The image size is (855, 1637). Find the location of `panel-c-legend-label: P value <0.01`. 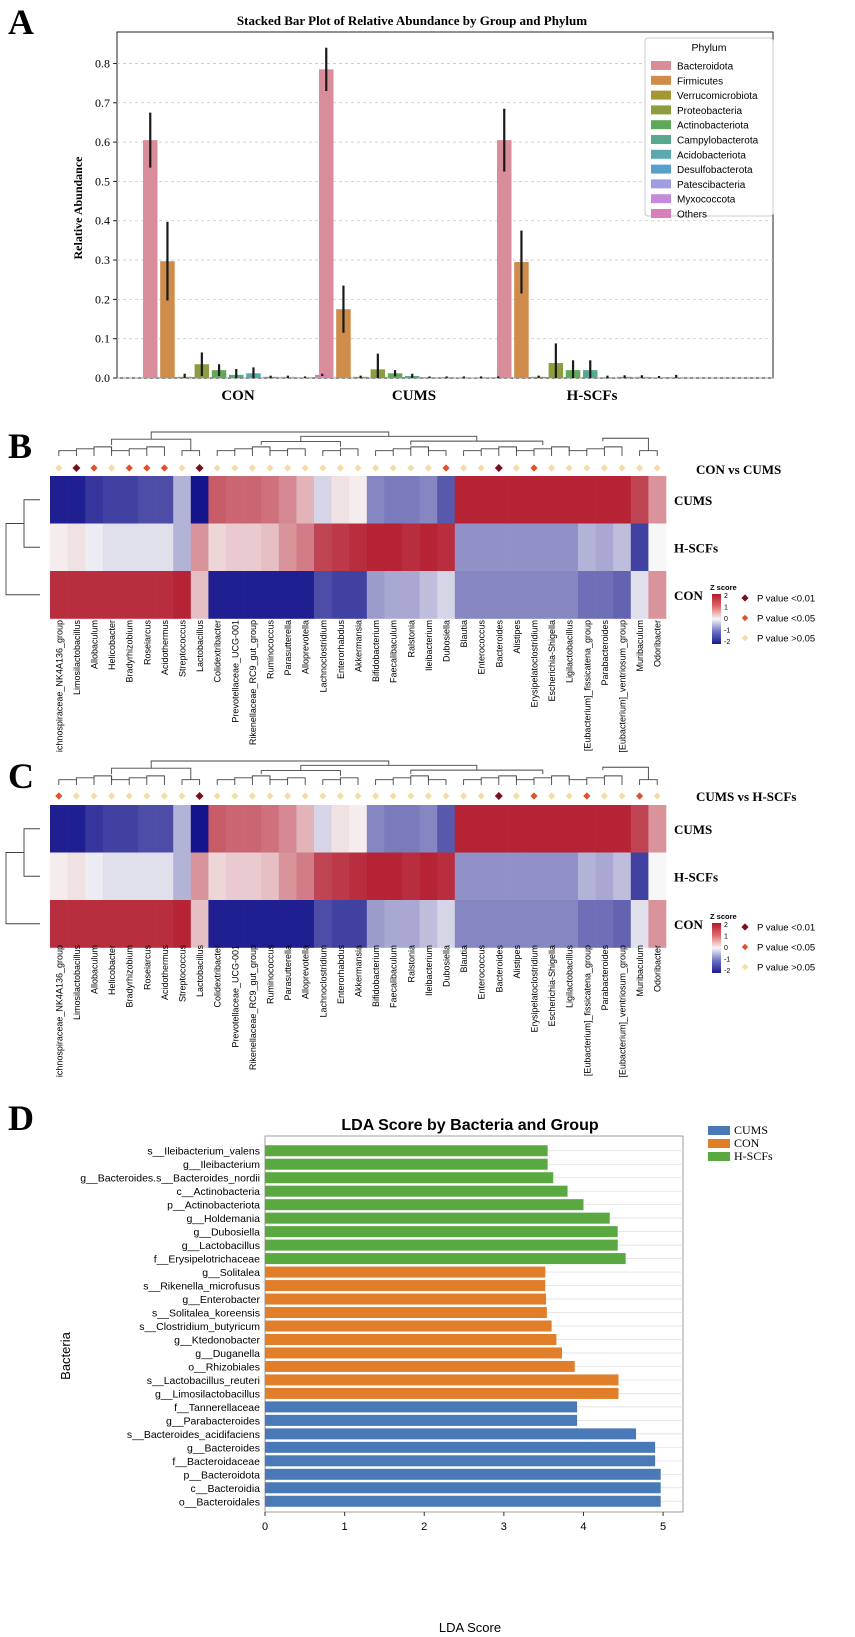

panel-c-legend-label: P value <0.01 is located at coordinates (786, 928).